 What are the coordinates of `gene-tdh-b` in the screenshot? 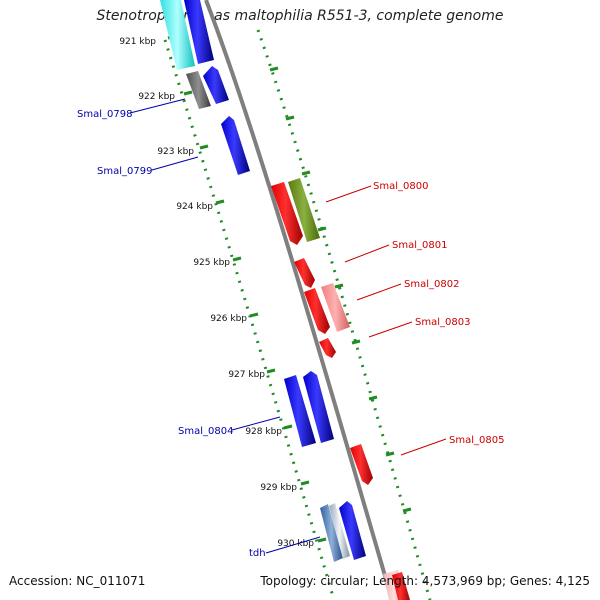 It's located at (339, 531).